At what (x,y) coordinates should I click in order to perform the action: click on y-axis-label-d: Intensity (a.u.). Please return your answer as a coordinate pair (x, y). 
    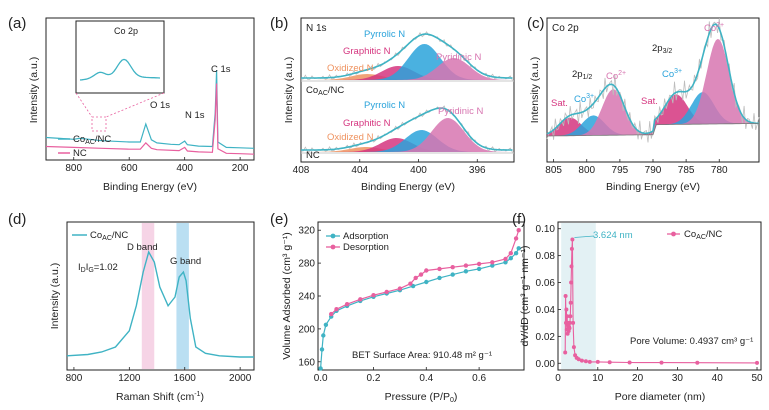
    Looking at the image, I should click on (55, 296).